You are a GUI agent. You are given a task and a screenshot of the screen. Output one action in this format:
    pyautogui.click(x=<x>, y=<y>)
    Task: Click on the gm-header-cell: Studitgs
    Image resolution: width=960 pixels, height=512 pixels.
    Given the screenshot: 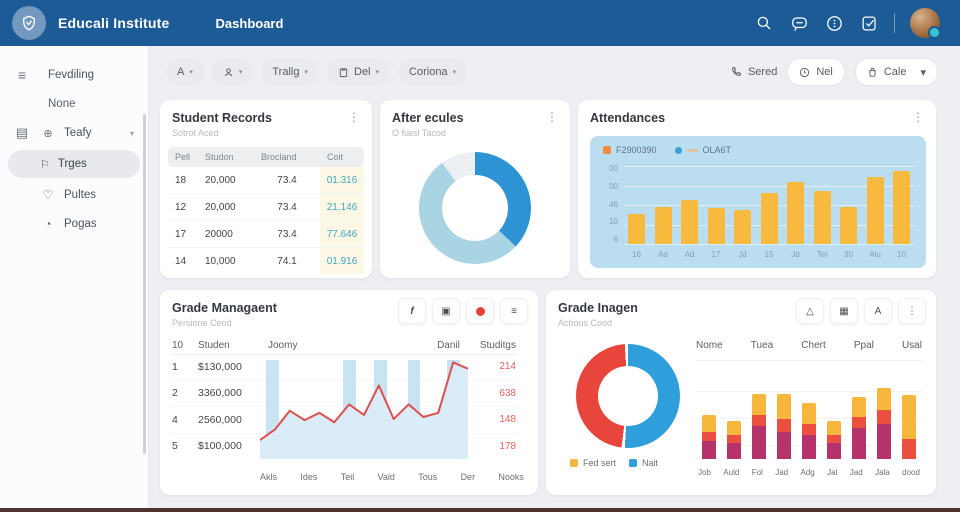 What is the action you would take?
    pyautogui.click(x=497, y=345)
    